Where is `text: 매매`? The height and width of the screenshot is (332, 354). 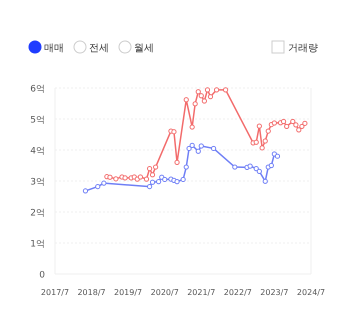
text: 매매 is located at coordinates (54, 48).